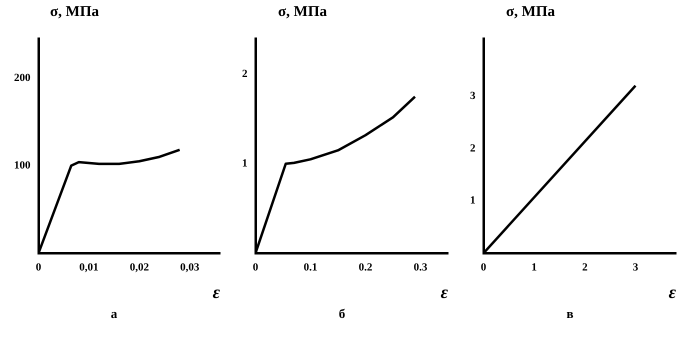 Image resolution: width=685 pixels, height=341 pixels. Describe the element at coordinates (635, 268) in the screenshot. I see `x-tick-label: 3` at that location.